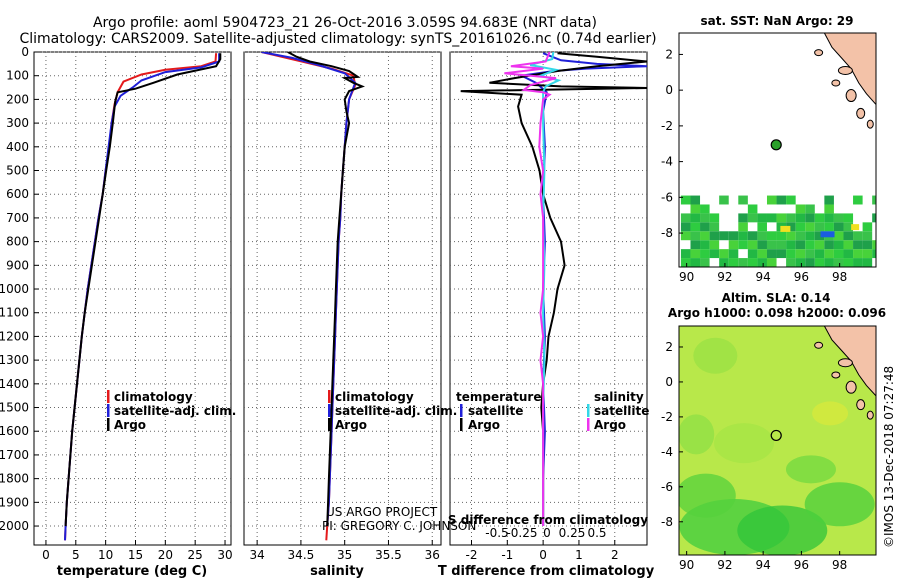  What do you see at coordinates (827, 234) in the screenshot?
I see `sst-cool-pixel` at bounding box center [827, 234].